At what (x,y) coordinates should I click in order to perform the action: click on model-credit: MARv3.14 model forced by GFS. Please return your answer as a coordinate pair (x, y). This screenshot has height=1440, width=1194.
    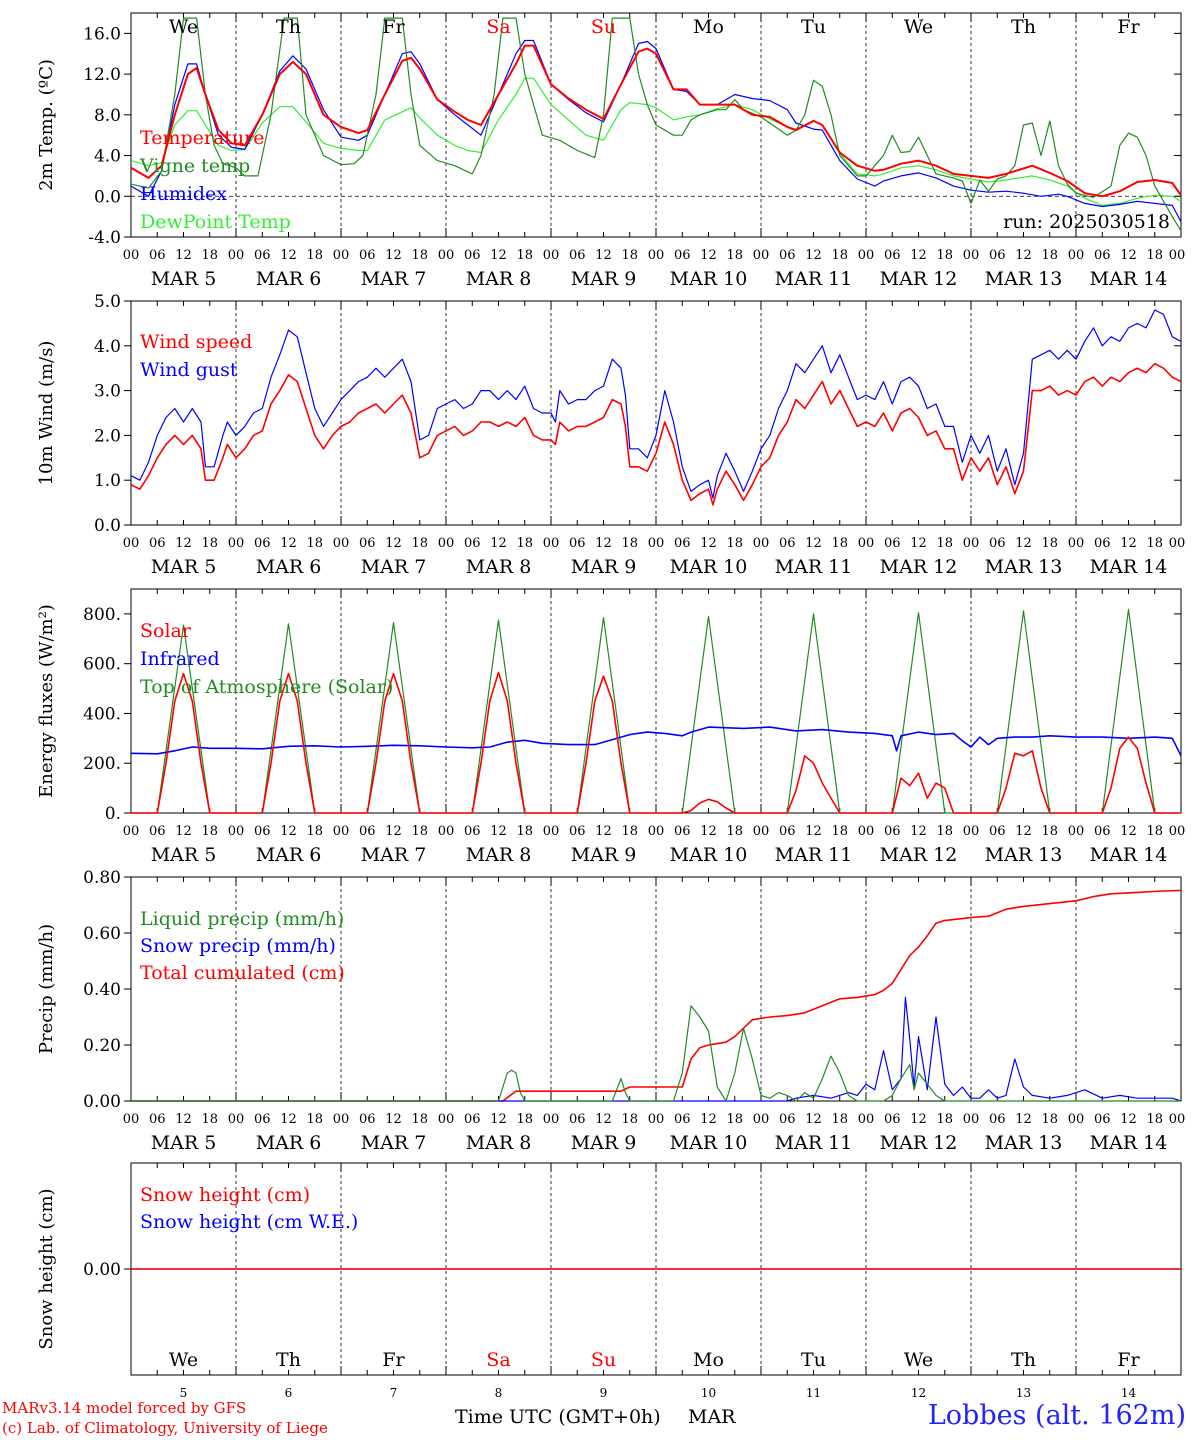
    Looking at the image, I should click on (124, 1408).